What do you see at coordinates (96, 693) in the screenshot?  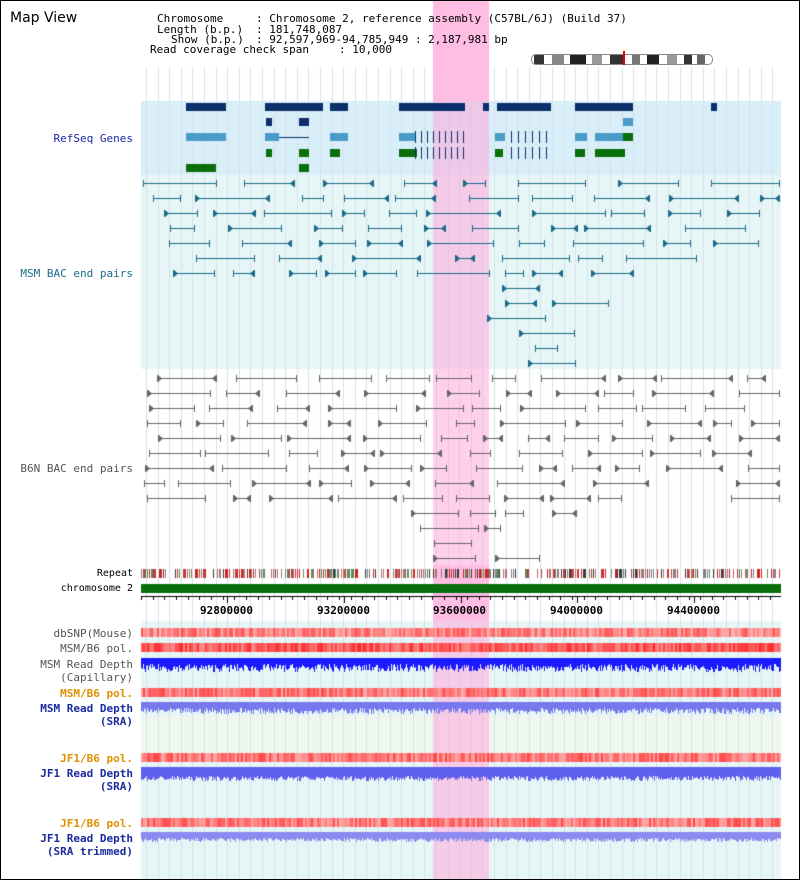 I see `msm-b6-pol-sra-label: MSM/B6 pol.` at bounding box center [96, 693].